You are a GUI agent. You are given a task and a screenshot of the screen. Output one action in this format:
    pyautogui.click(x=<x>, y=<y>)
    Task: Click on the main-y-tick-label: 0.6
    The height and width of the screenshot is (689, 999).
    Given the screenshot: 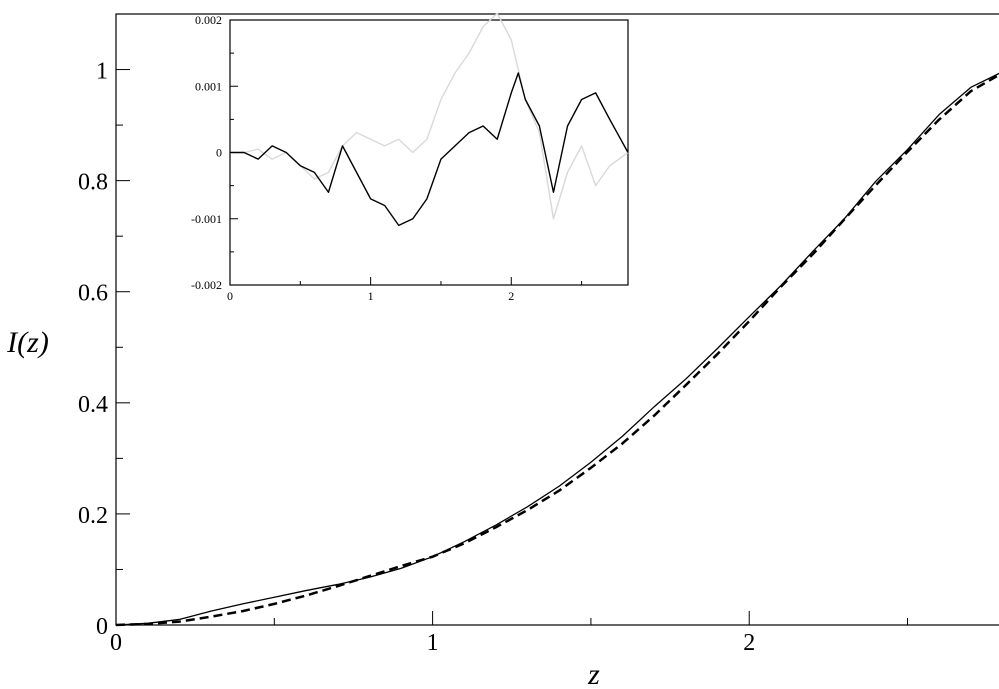 What is the action you would take?
    pyautogui.click(x=93, y=294)
    